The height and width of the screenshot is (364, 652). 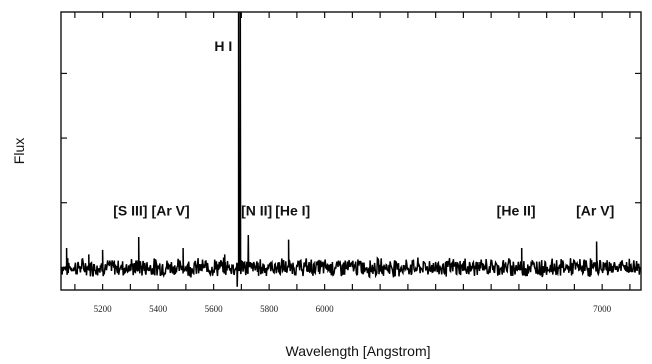 What do you see at coordinates (358, 351) in the screenshot?
I see `x-axis-label: Wavelength [Angstrom]` at bounding box center [358, 351].